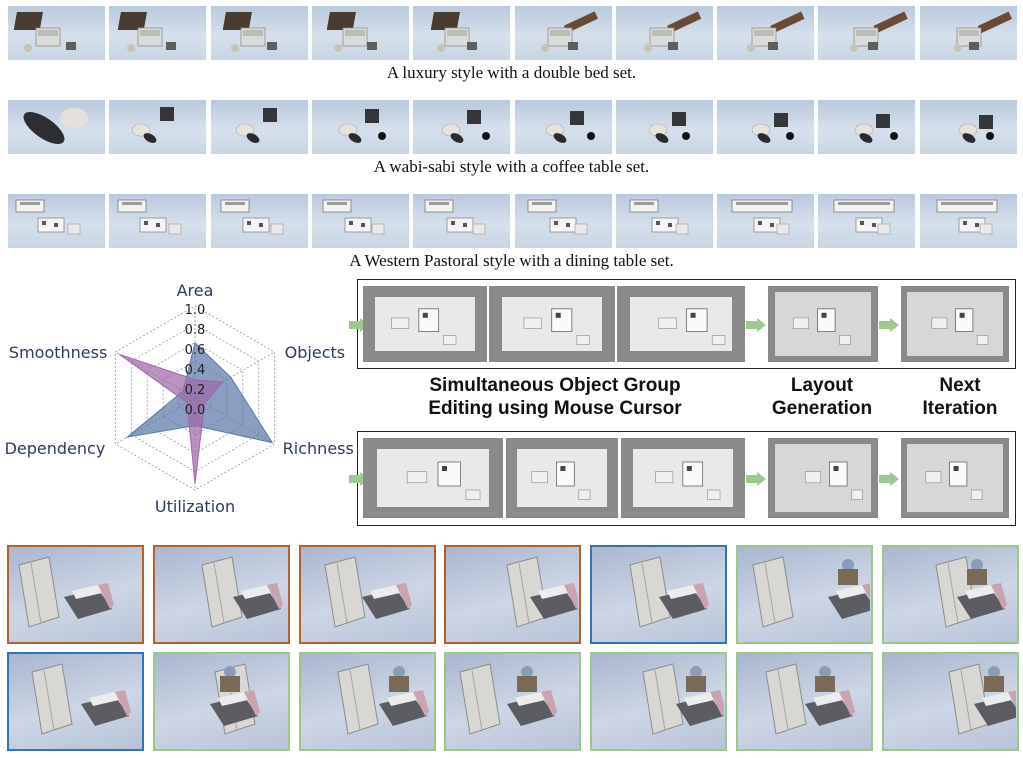 The width and height of the screenshot is (1023, 758). What do you see at coordinates (315, 352) in the screenshot?
I see `radar-axis-label: Objects` at bounding box center [315, 352].